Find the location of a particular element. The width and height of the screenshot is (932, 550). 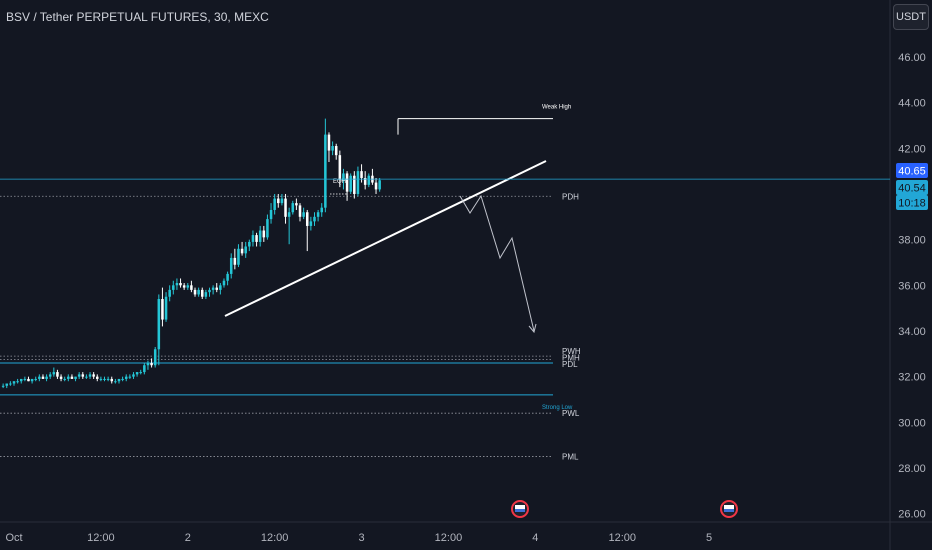

price-tick-label: 46.00 is located at coordinates (912, 58).